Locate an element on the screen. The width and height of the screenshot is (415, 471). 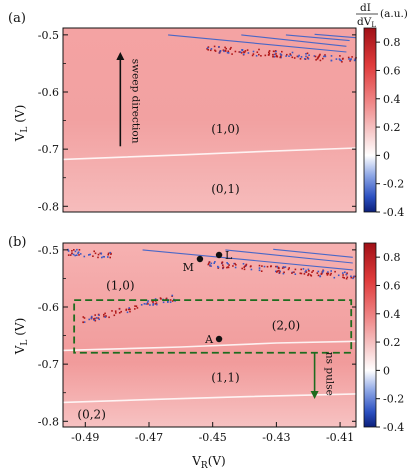
region-label: (0,1) is located at coordinates (225, 189).